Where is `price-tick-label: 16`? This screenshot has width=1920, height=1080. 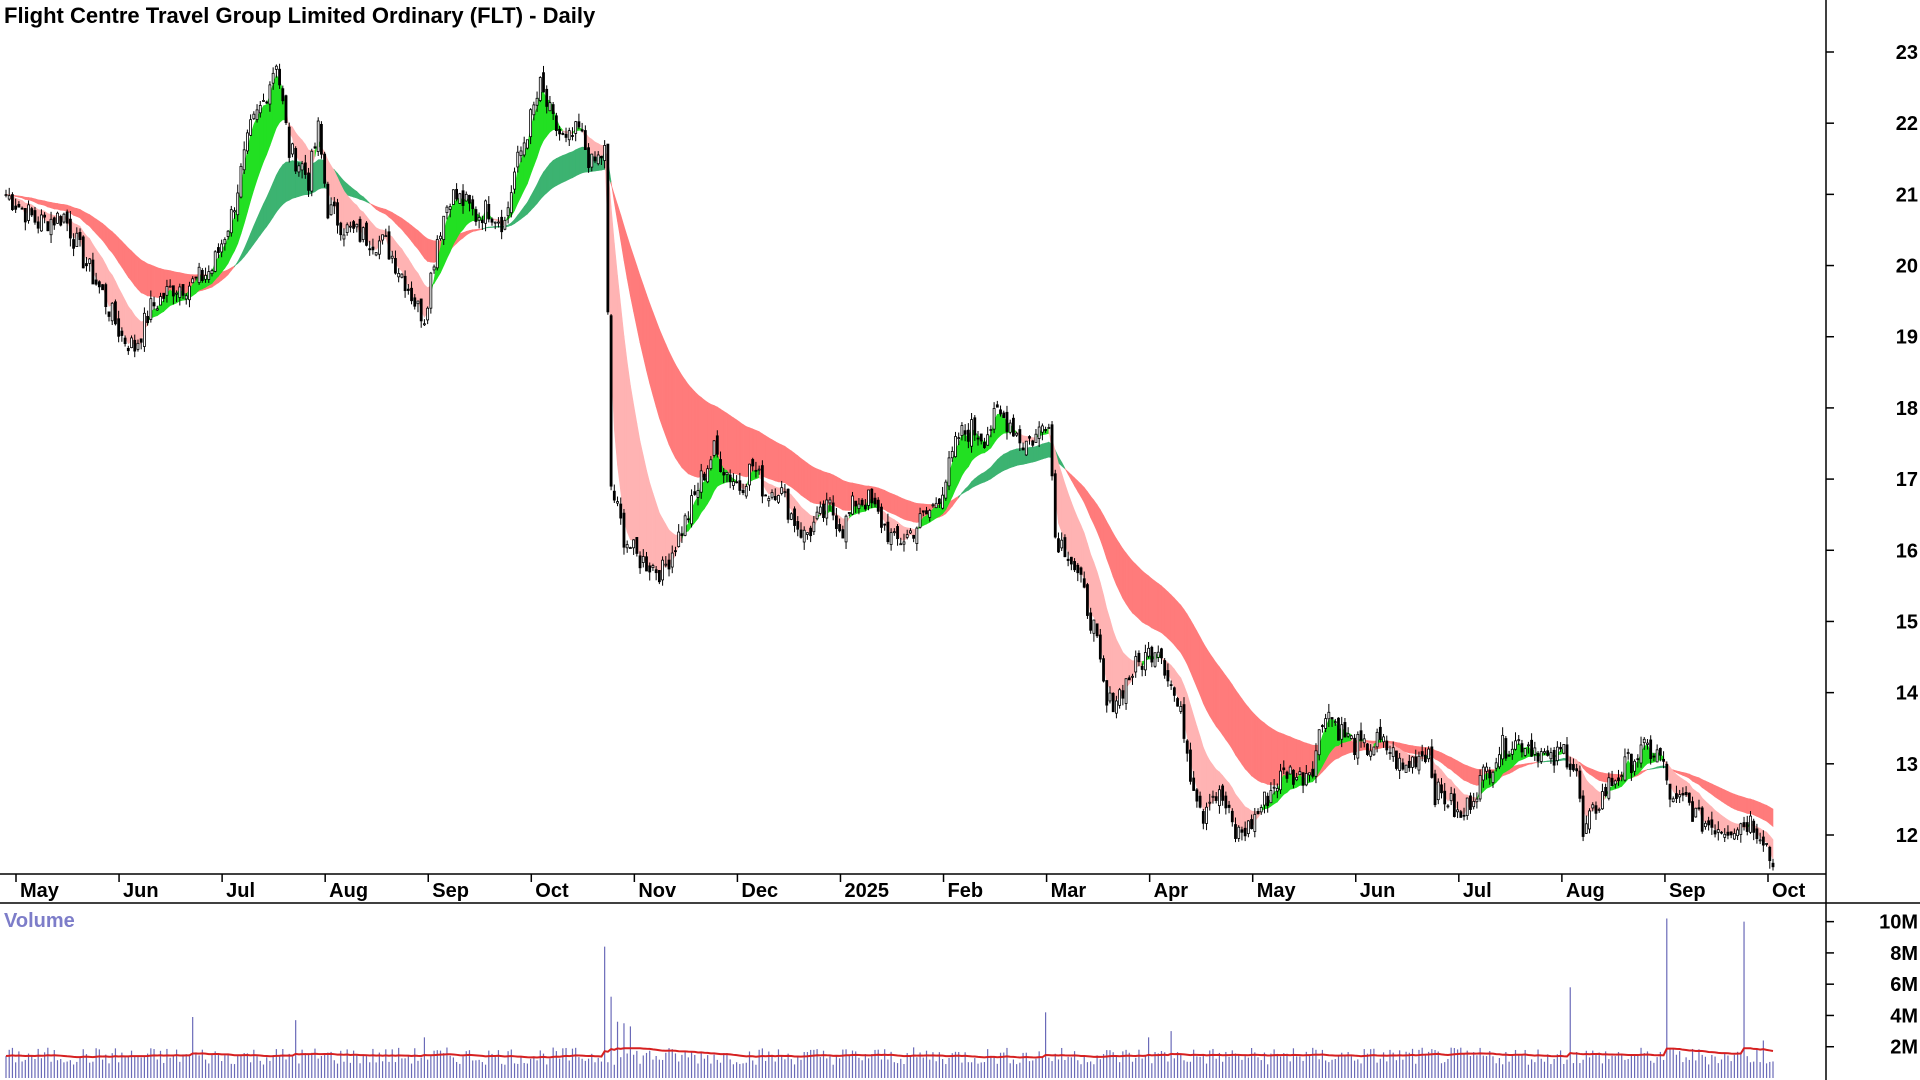 price-tick-label: 16 is located at coordinates (1907, 551).